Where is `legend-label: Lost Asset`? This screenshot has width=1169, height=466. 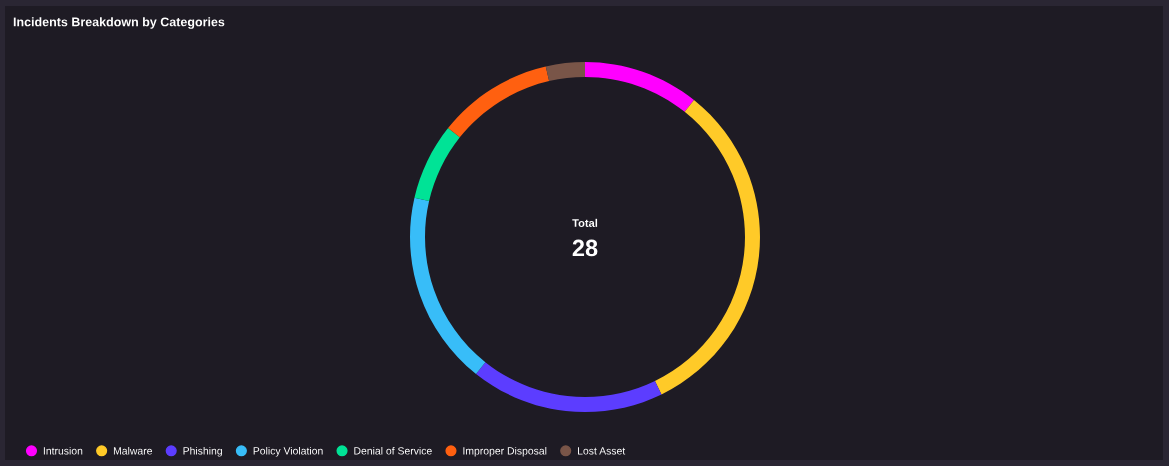 legend-label: Lost Asset is located at coordinates (602, 451).